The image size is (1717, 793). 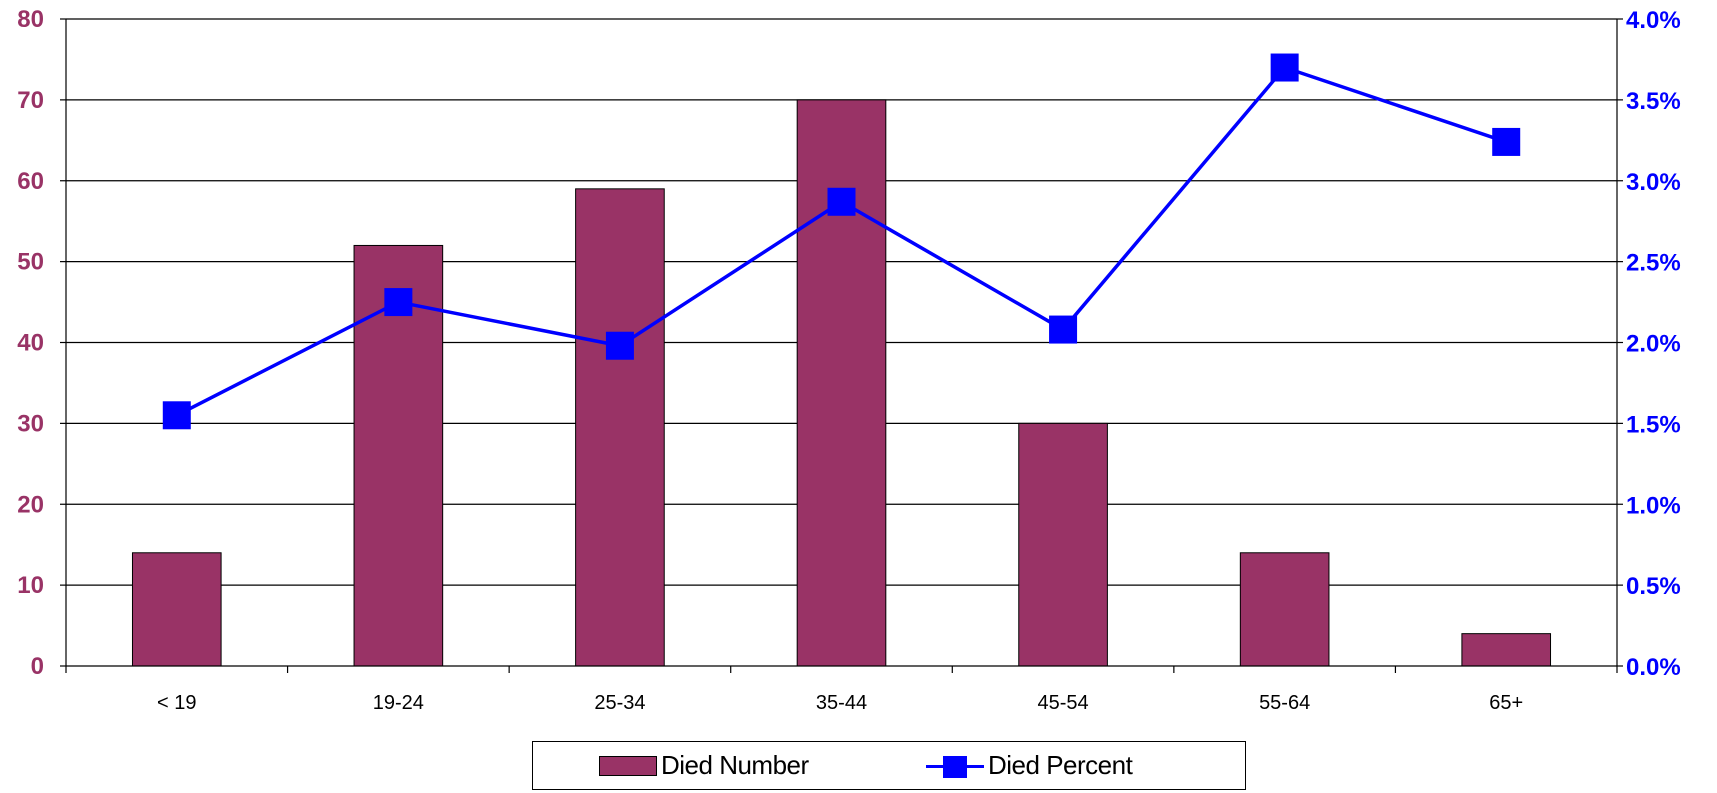 I want to click on x-axis-category-label: 35-44, so click(x=841, y=703).